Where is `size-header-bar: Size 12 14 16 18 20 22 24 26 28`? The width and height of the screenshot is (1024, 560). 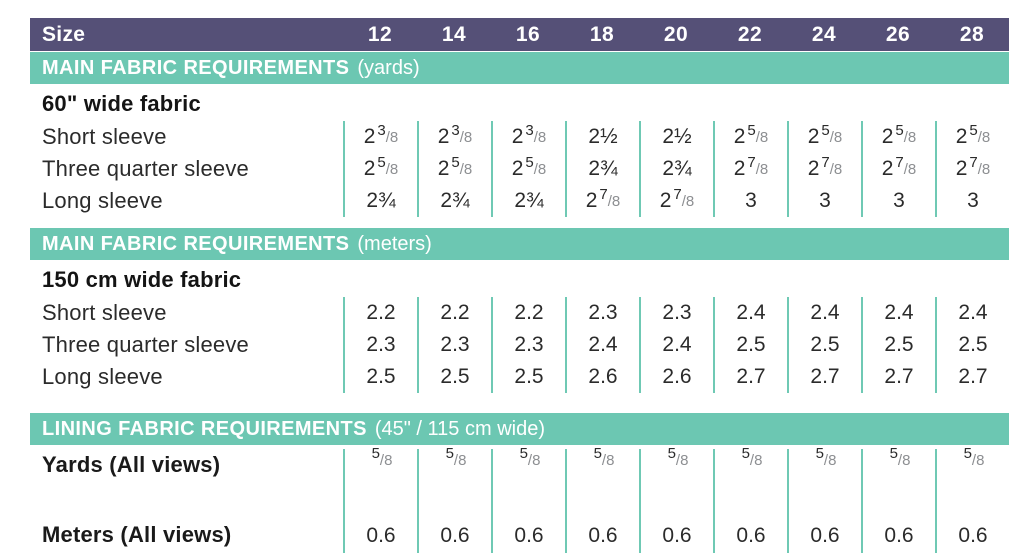
size-header-bar: Size 12 14 16 18 20 22 24 26 28 is located at coordinates (519, 34).